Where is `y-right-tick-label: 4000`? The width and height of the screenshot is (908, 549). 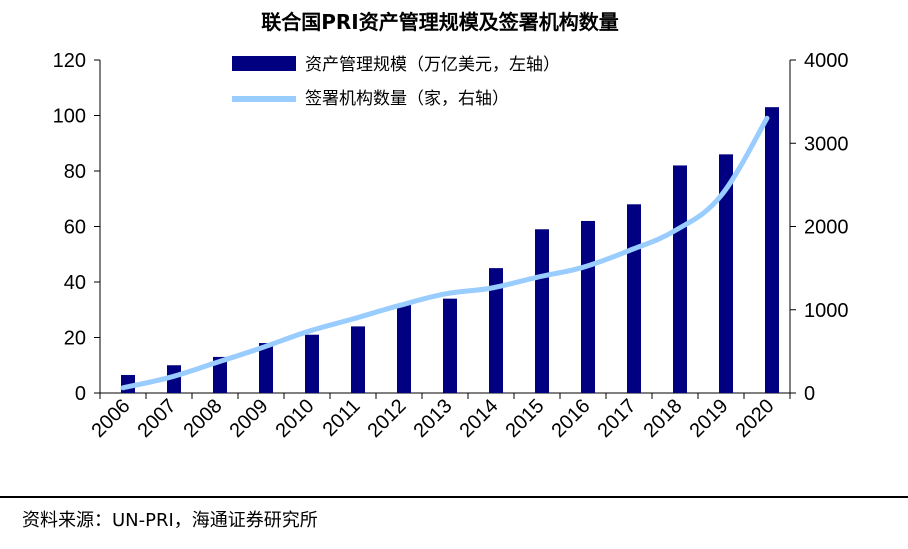
y-right-tick-label: 4000 is located at coordinates (826, 61).